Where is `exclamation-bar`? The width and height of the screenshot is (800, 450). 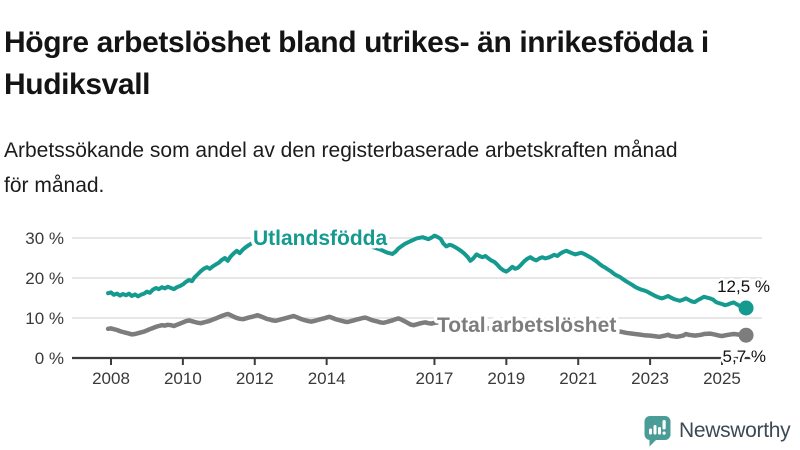
exclamation-bar is located at coordinates (664, 424).